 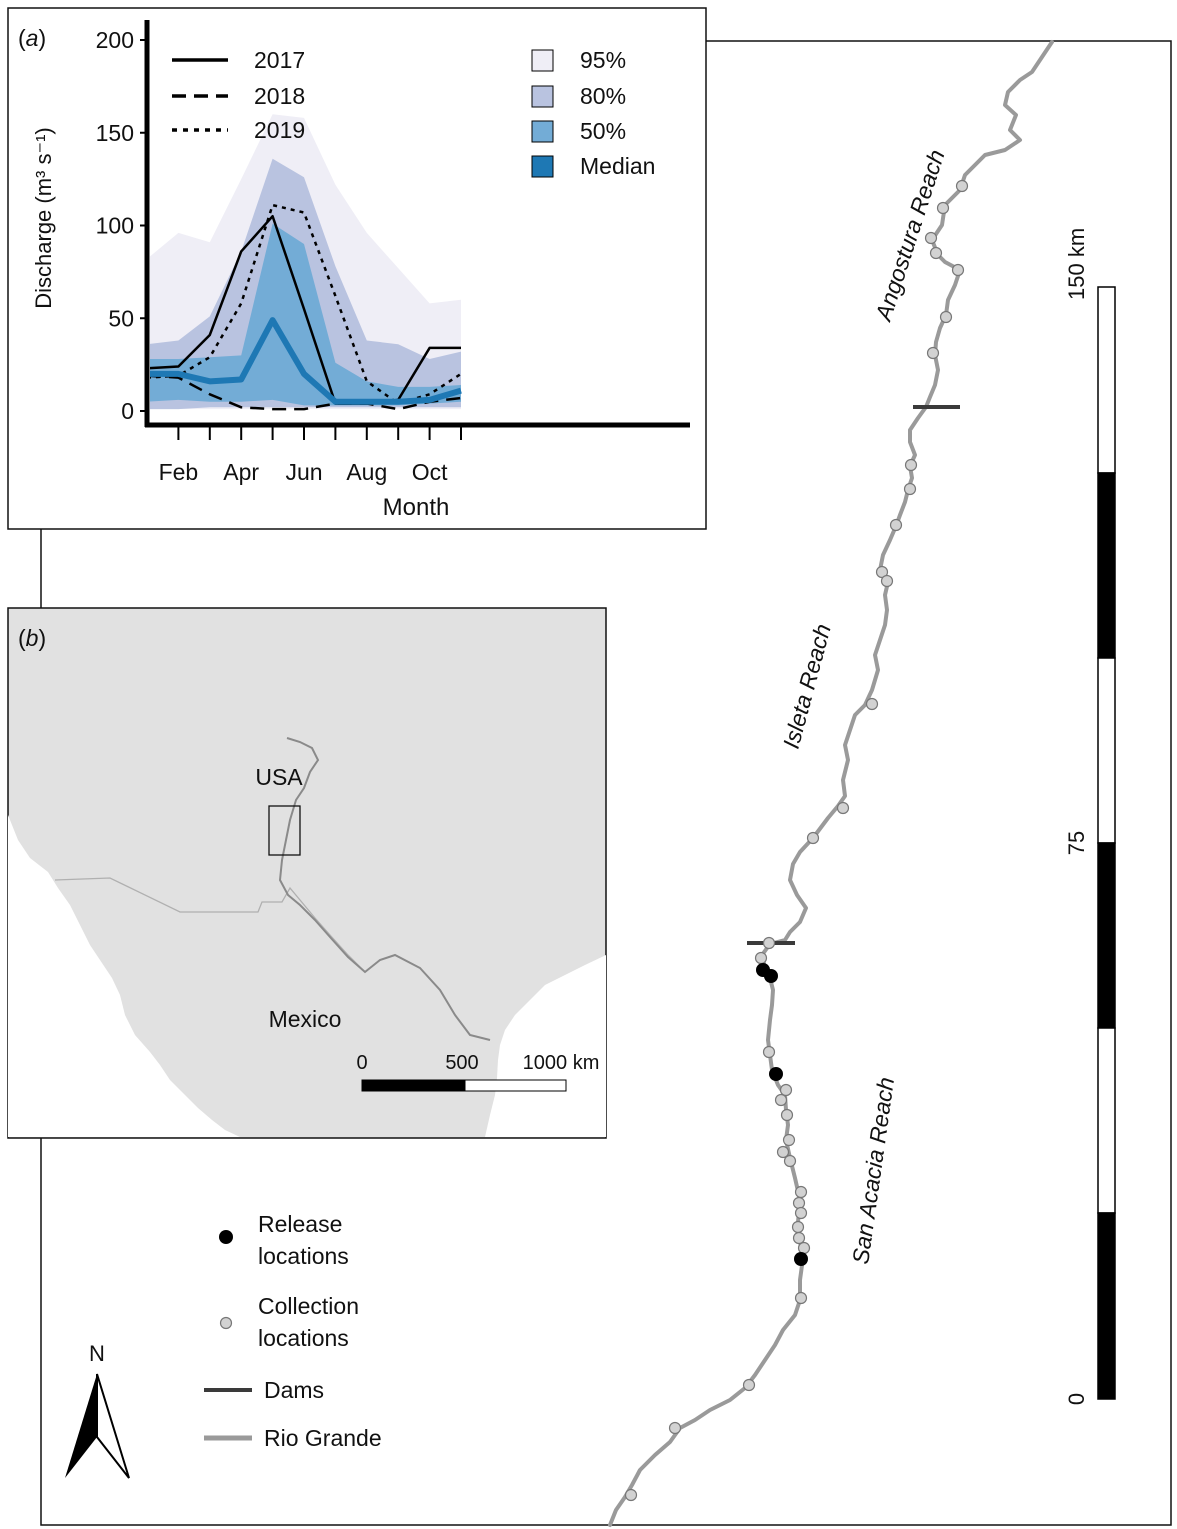 What do you see at coordinates (300, 1224) in the screenshot?
I see `legend-release-line1: Release` at bounding box center [300, 1224].